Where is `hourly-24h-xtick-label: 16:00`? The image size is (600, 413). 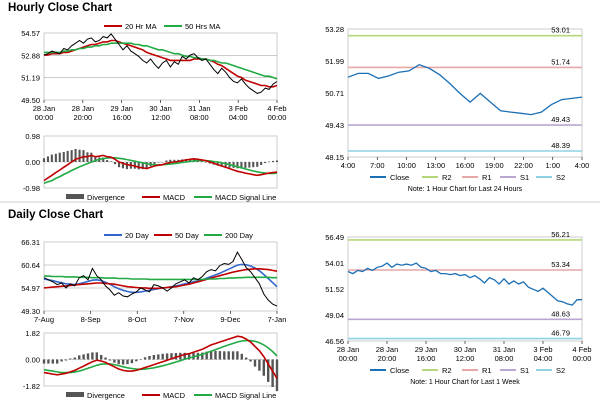 hourly-24h-xtick-label: 16:00 is located at coordinates (465, 165).